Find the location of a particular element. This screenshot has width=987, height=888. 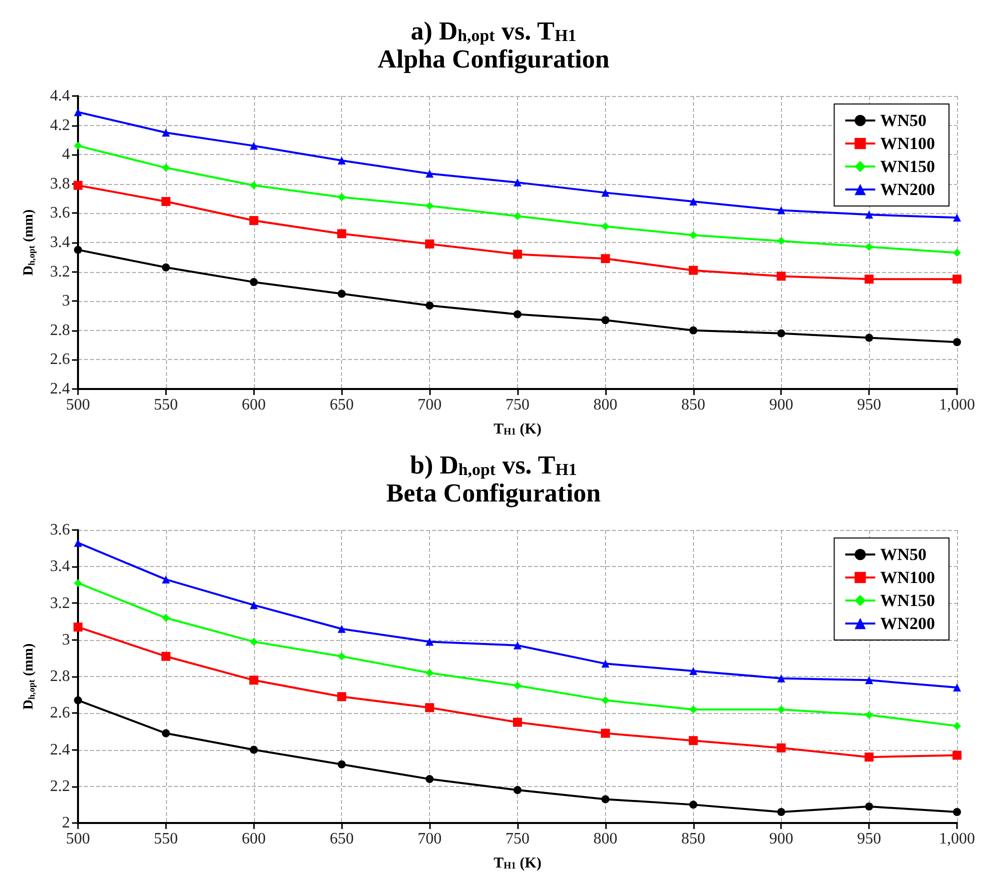

x-tick-label: 900 is located at coordinates (781, 405).